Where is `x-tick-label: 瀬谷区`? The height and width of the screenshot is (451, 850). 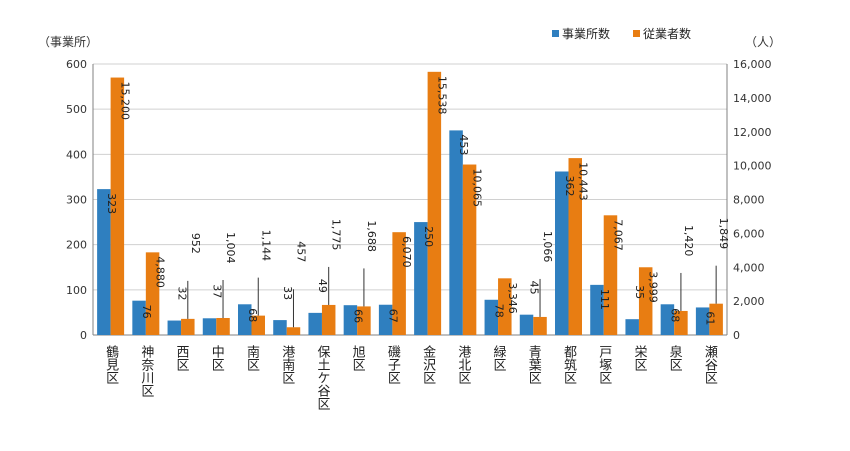 x-tick-label: 瀬谷区 is located at coordinates (710, 364).